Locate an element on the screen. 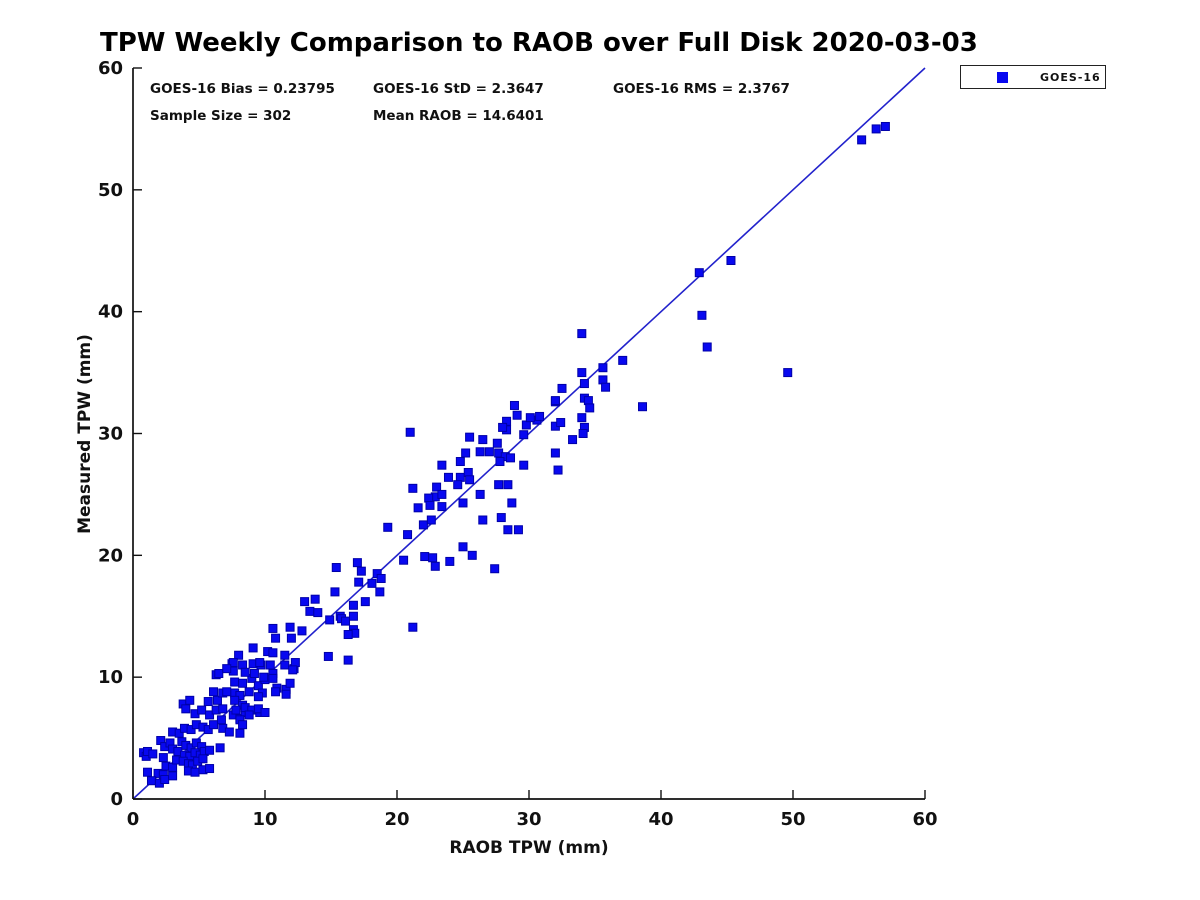 Image resolution: width=1200 pixels, height=900 pixels. y-tick-label: 40 is located at coordinates (110, 312).